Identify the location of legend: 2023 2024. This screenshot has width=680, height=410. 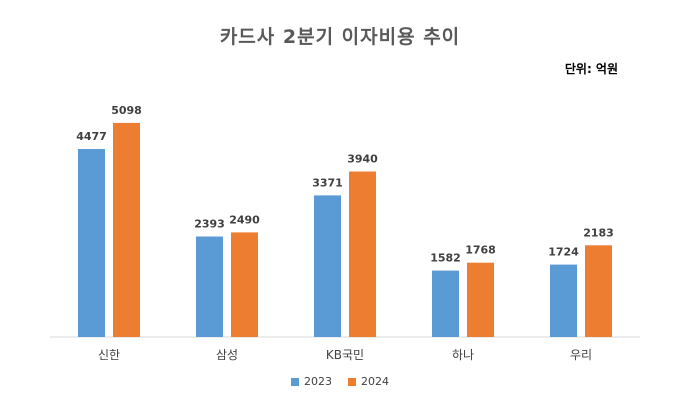
(340, 381).